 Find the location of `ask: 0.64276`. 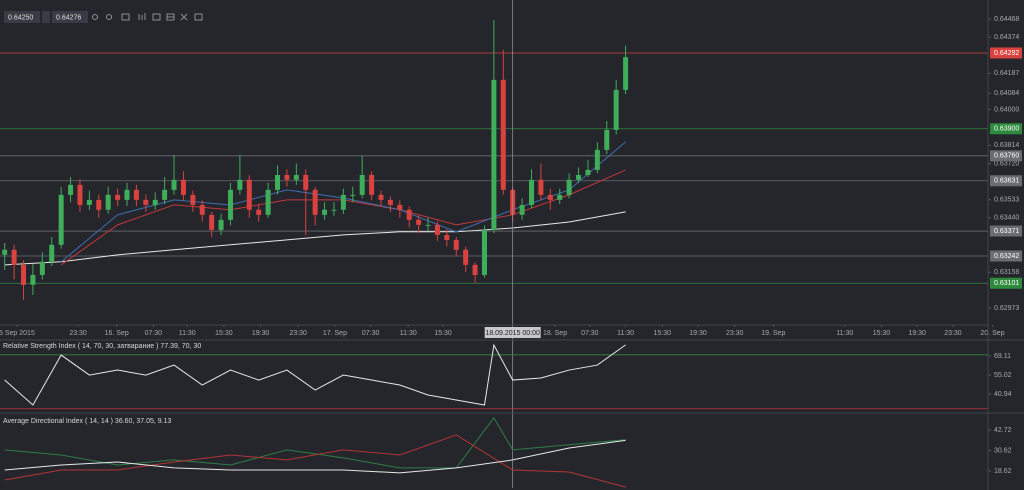

ask: 0.64276 is located at coordinates (68, 17).